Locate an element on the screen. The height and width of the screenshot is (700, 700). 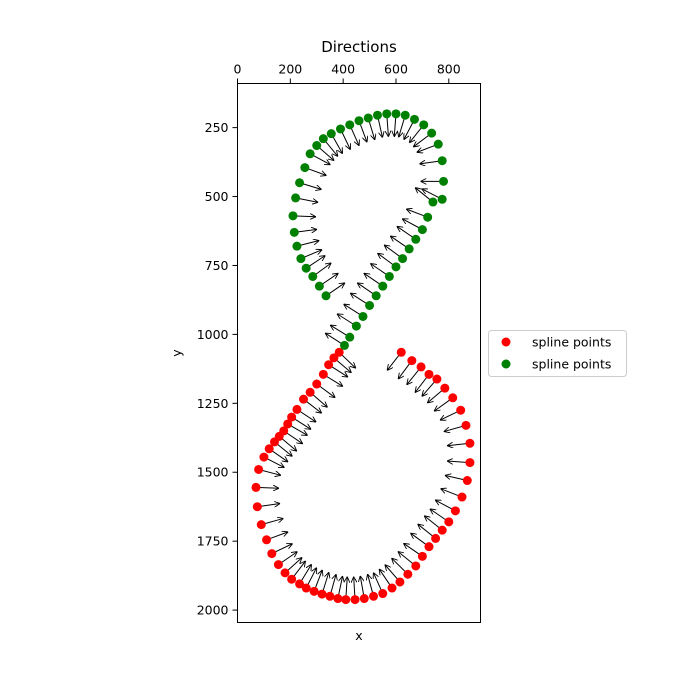
y-tick-label: 1750 is located at coordinates (213, 541).